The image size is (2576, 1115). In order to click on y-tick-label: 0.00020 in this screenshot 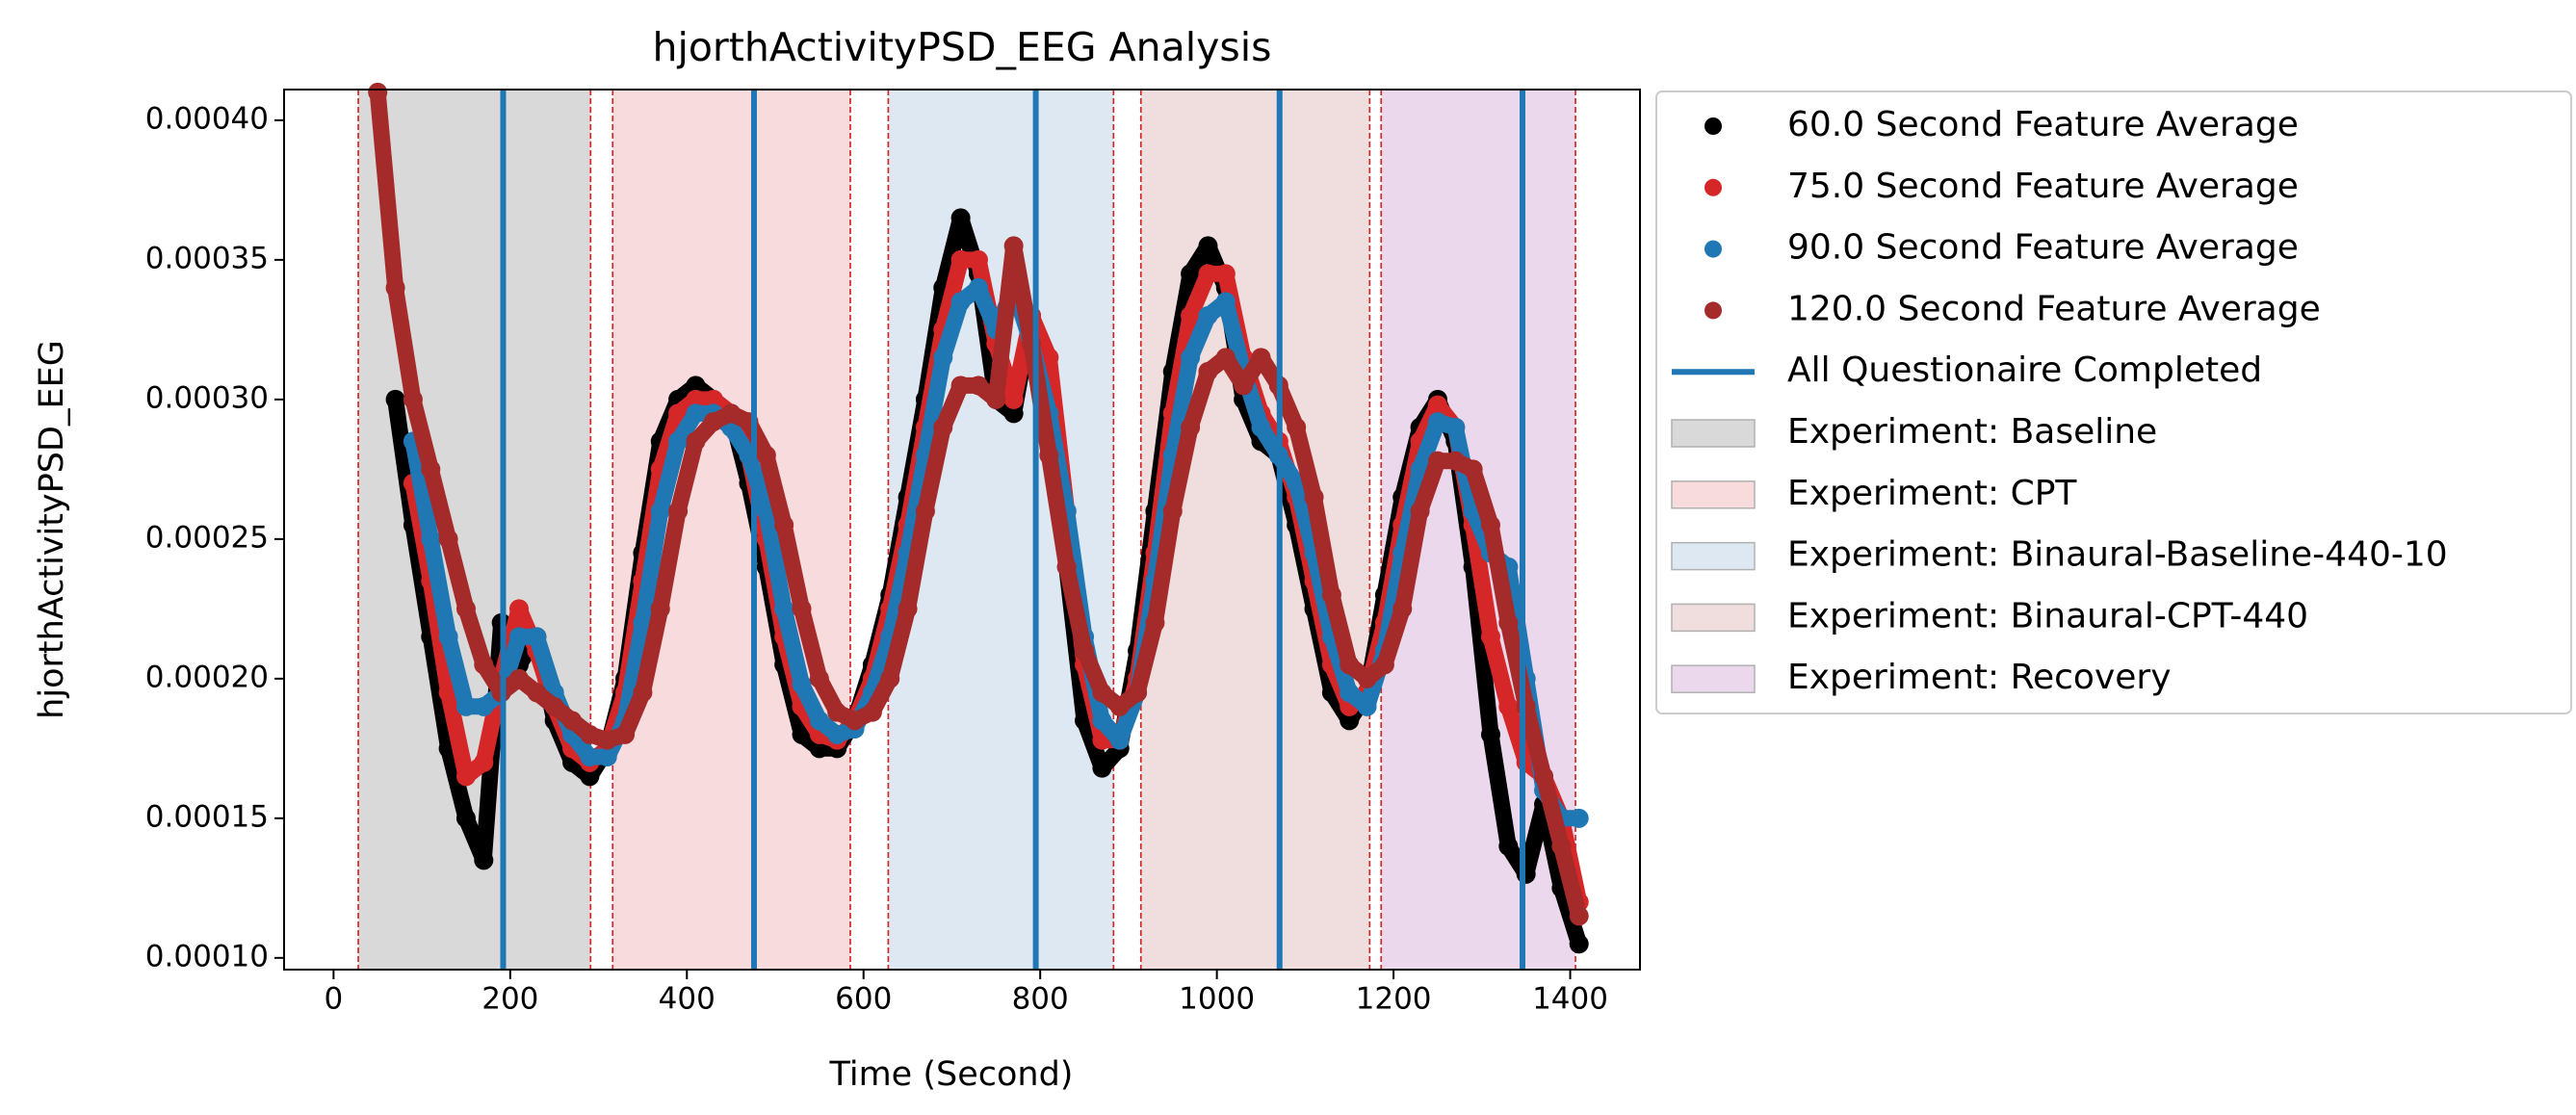, I will do `click(207, 677)`.